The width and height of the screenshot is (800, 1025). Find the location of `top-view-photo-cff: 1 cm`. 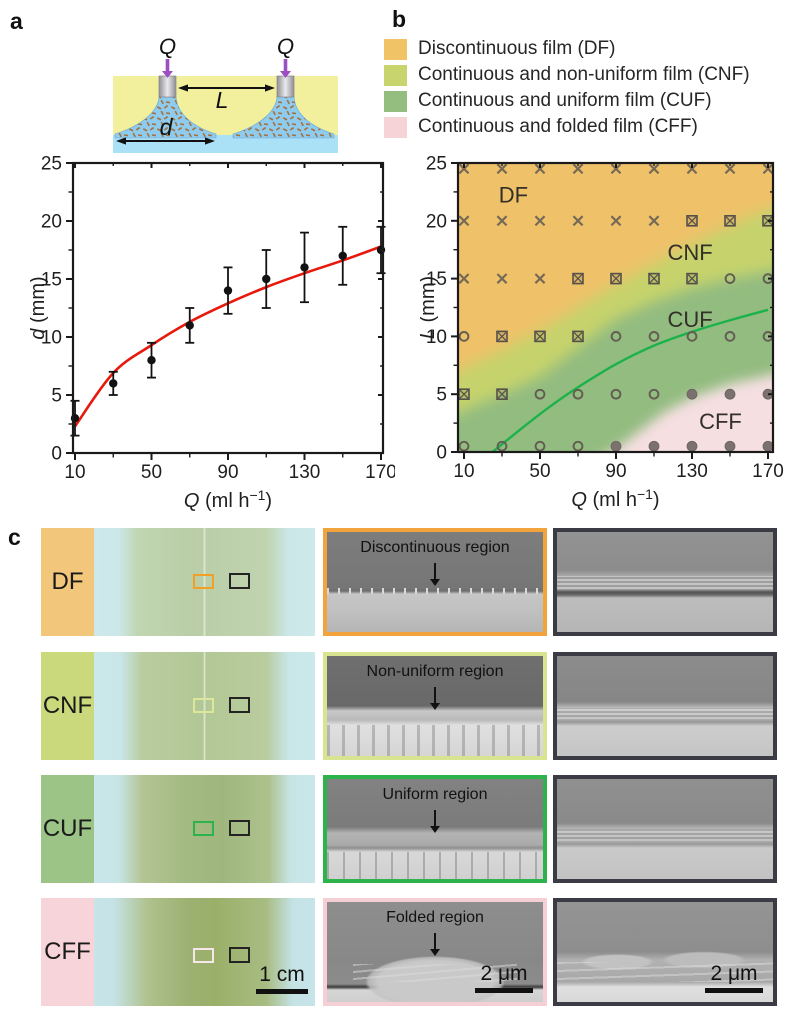

top-view-photo-cff: 1 cm is located at coordinates (204, 952).